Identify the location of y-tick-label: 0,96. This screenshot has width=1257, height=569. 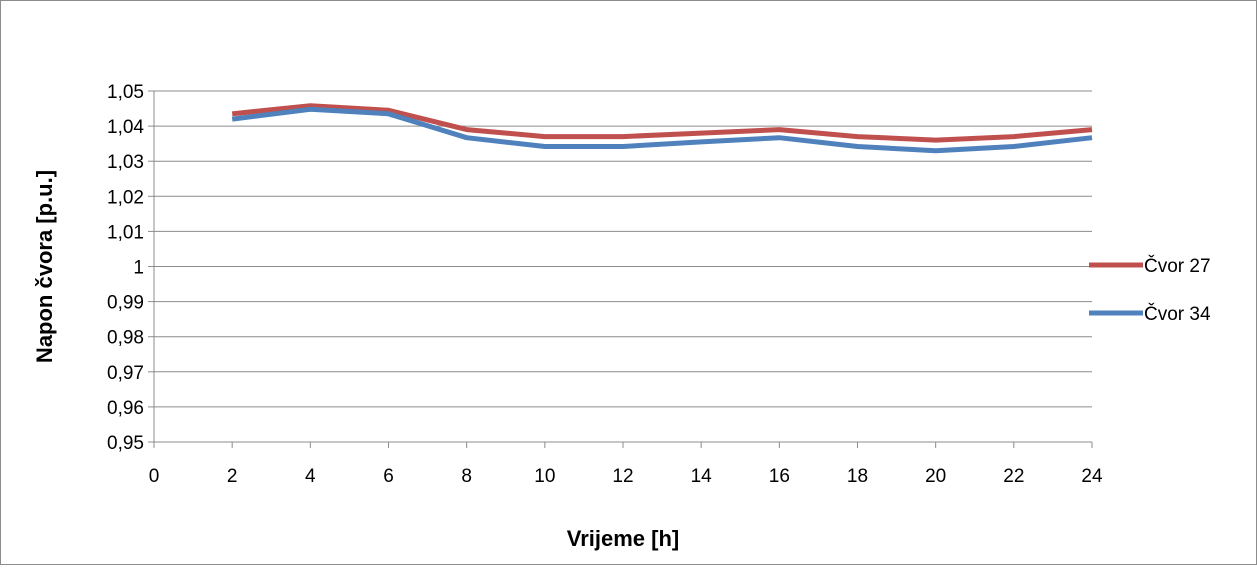
(125, 408).